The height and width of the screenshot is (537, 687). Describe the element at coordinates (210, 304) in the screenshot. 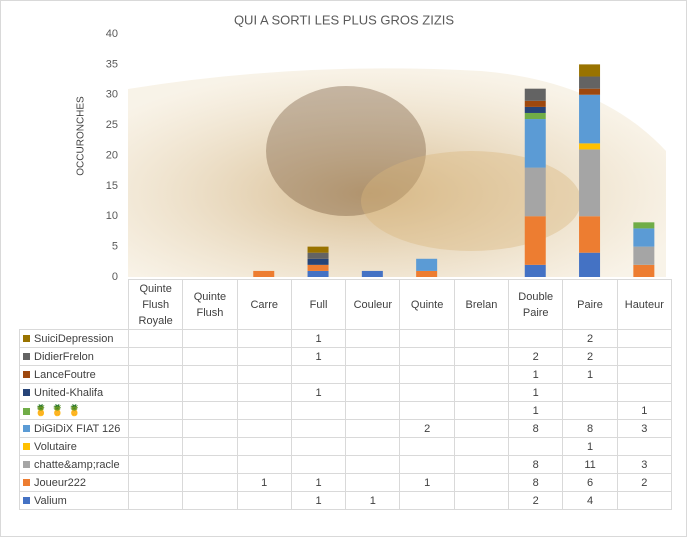

I see `category-label: Quinte Flush` at that location.